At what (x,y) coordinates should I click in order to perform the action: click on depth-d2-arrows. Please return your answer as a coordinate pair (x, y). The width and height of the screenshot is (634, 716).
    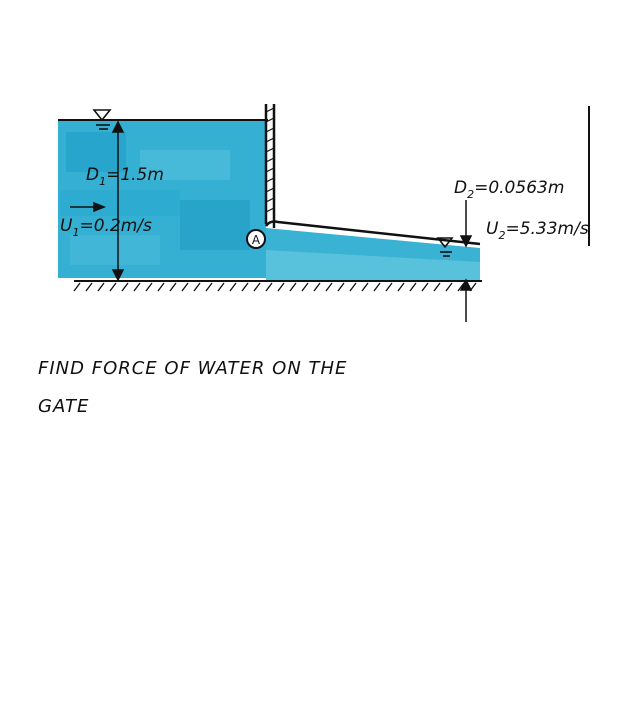
    Looking at the image, I should click on (466, 261).